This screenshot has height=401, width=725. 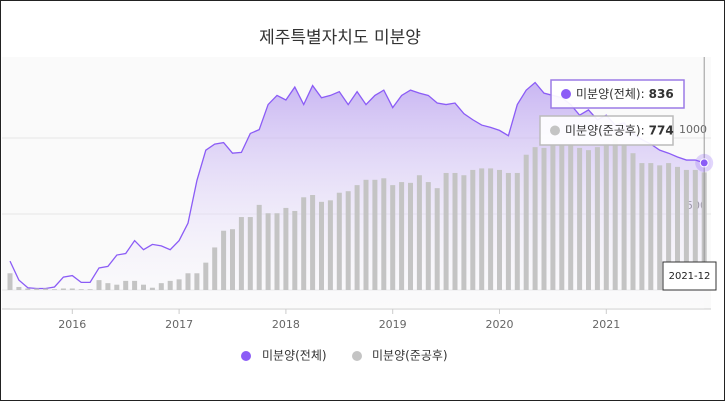 What do you see at coordinates (410, 356) in the screenshot?
I see `legend-label: 미분양(준공후)` at bounding box center [410, 356].